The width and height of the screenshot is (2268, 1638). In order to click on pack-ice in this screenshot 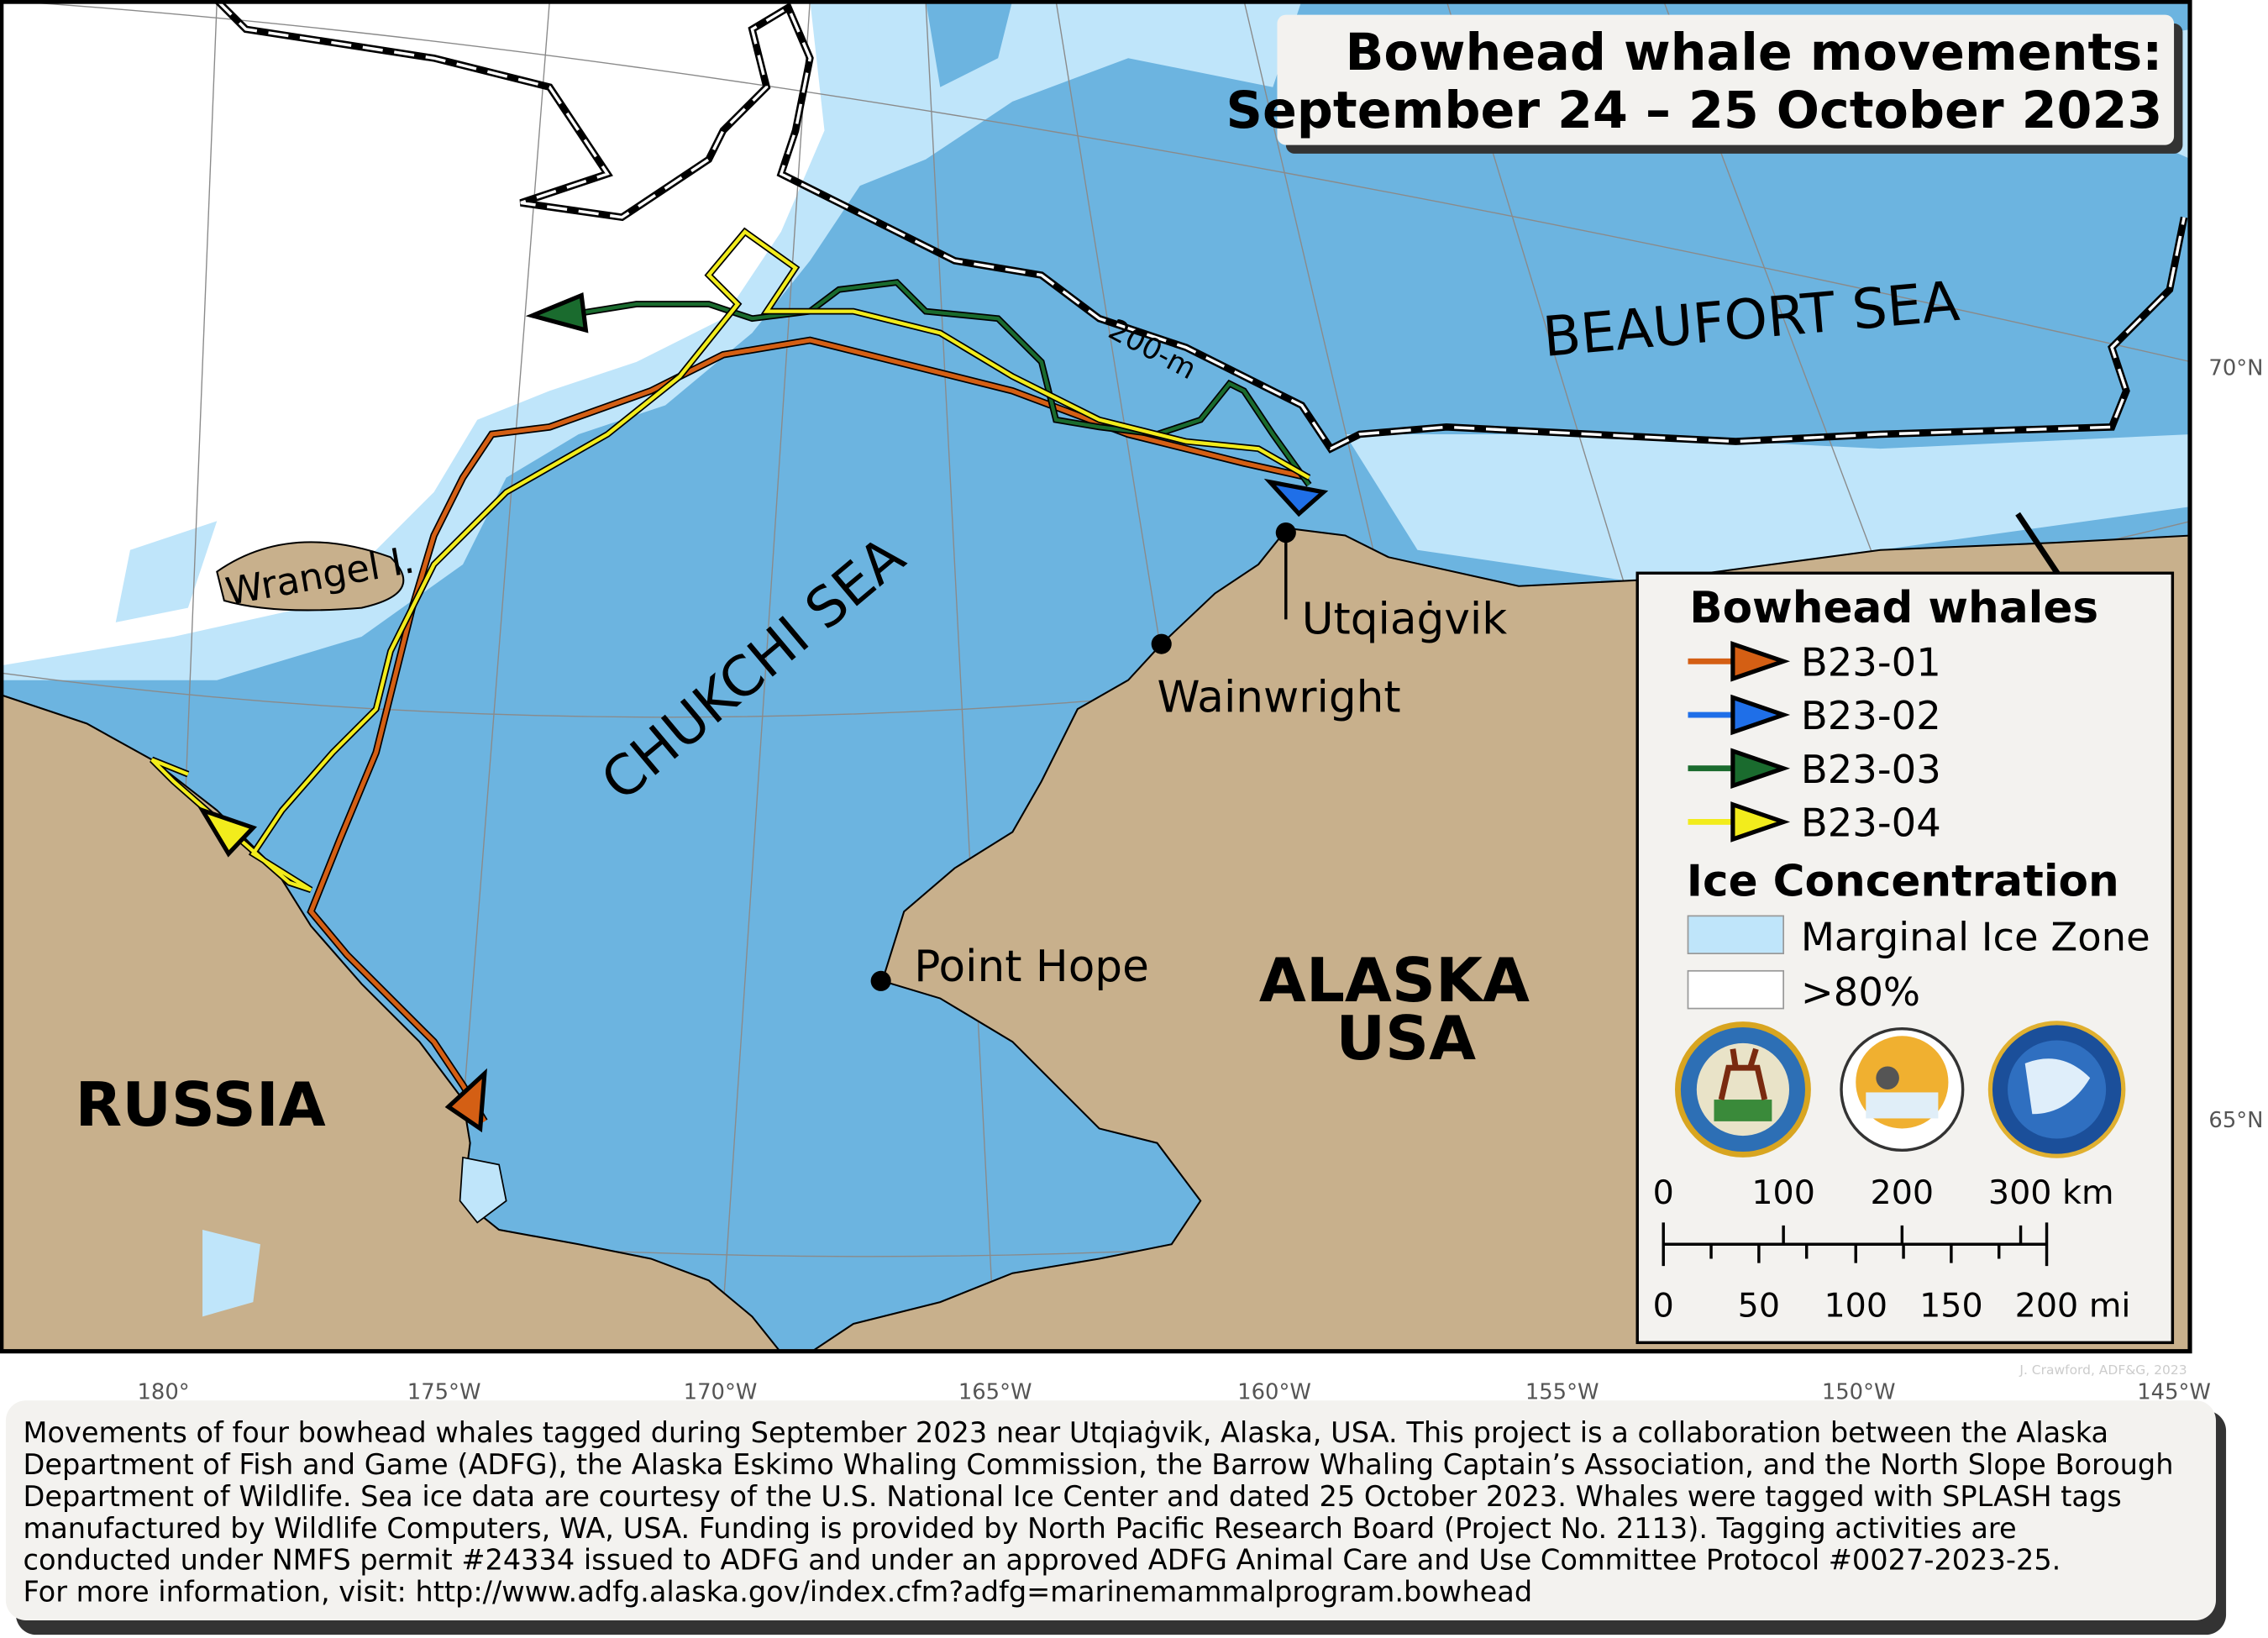, I will do `click(412, 333)`.